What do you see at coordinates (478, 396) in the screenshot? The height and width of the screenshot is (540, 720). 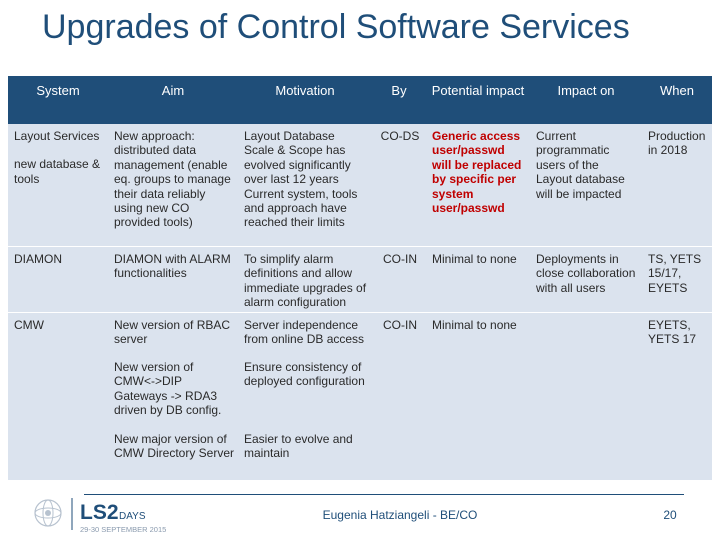 I see `cell-cmw-impact: Minimal to none` at bounding box center [478, 396].